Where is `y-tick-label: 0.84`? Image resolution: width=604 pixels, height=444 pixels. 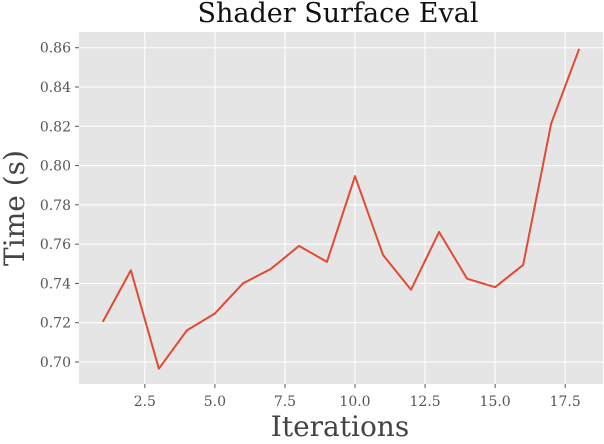 y-tick-label: 0.84 is located at coordinates (55, 88).